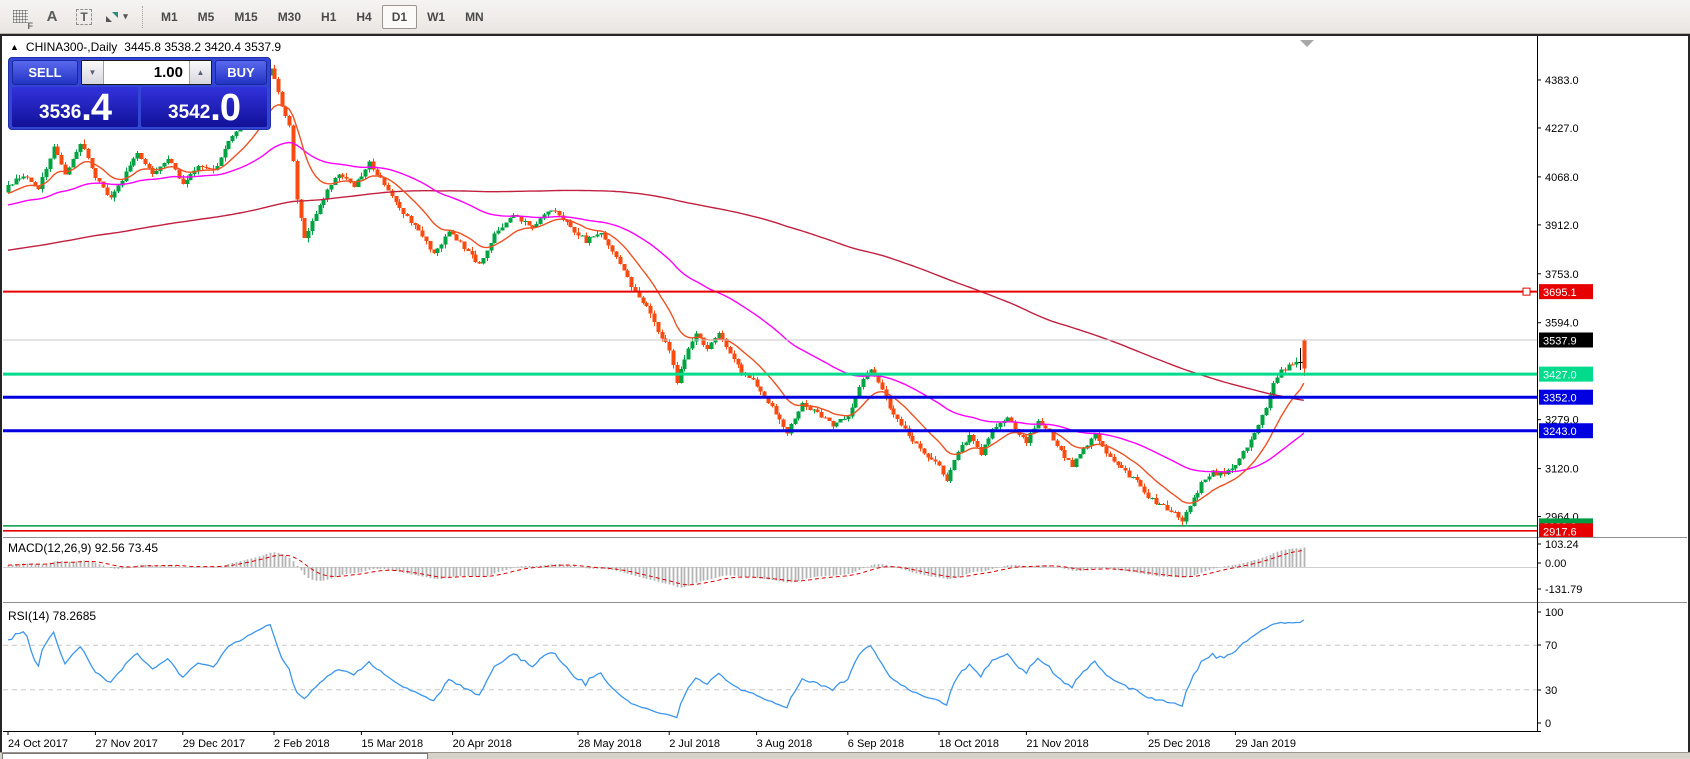  Describe the element at coordinates (610, 744) in the screenshot. I see `date-label: 28 May 2018` at that location.